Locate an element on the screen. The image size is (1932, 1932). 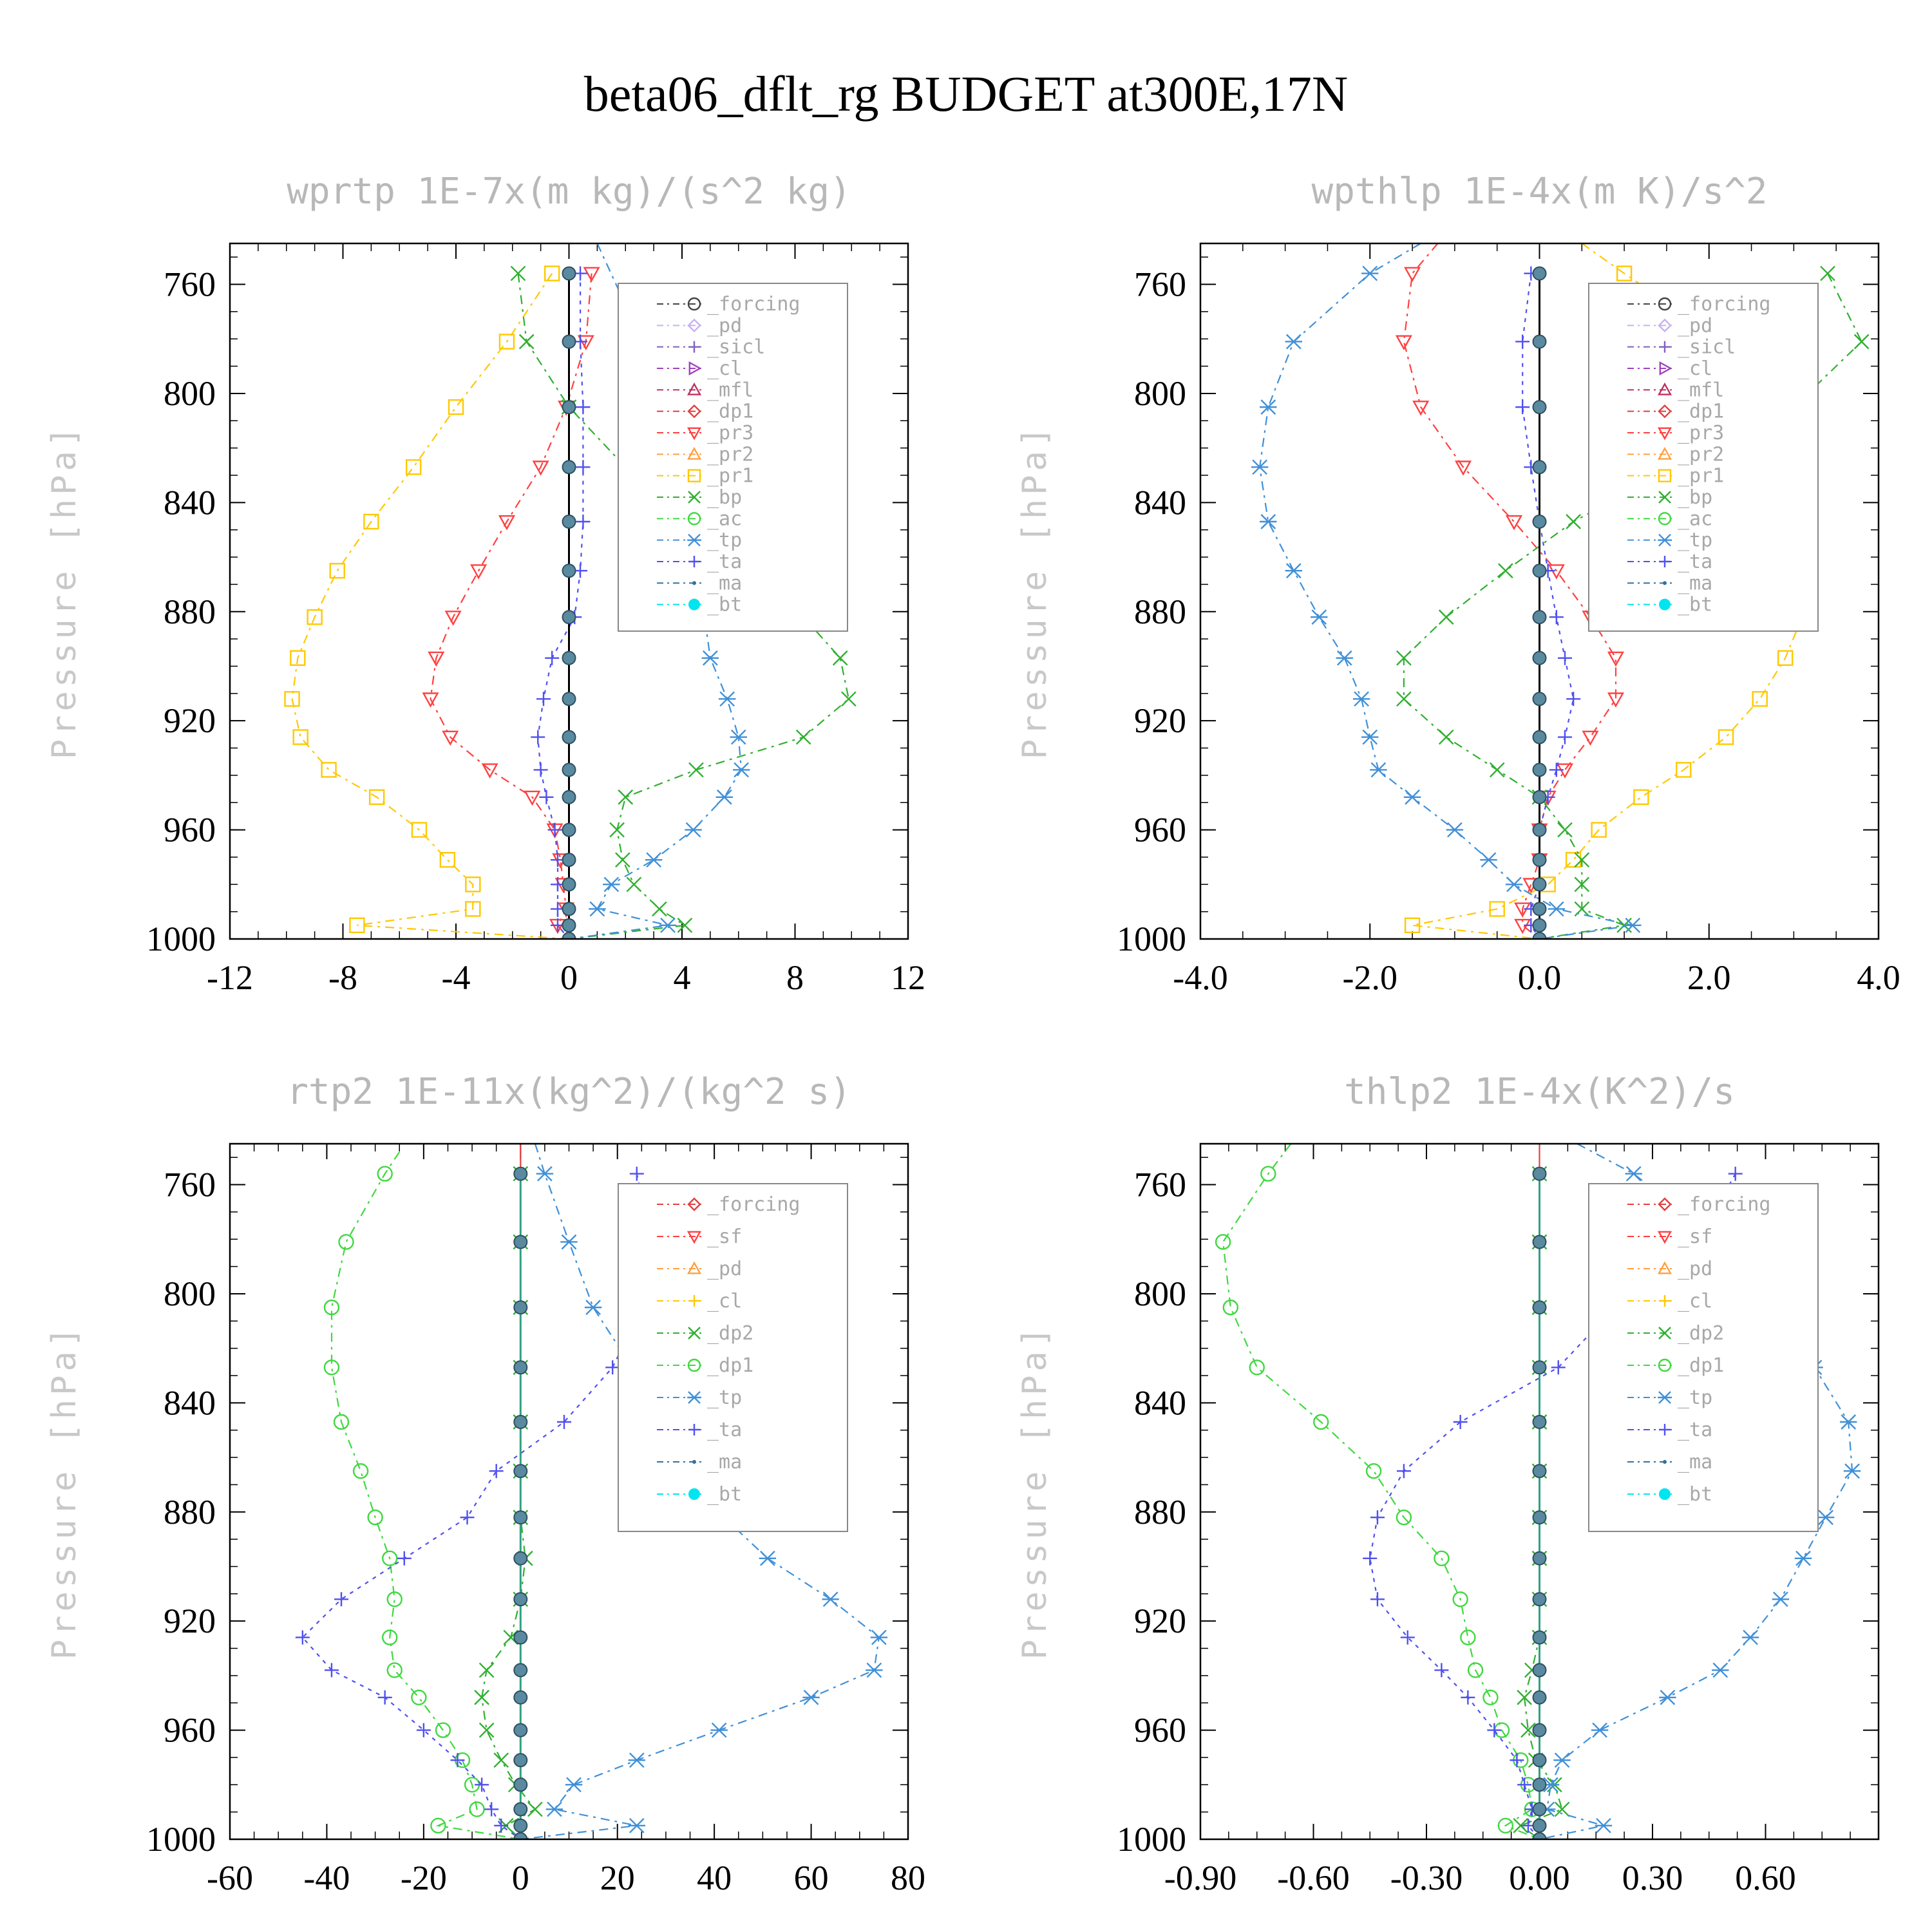
x-tick-label: 0.0 is located at coordinates (1540, 977).